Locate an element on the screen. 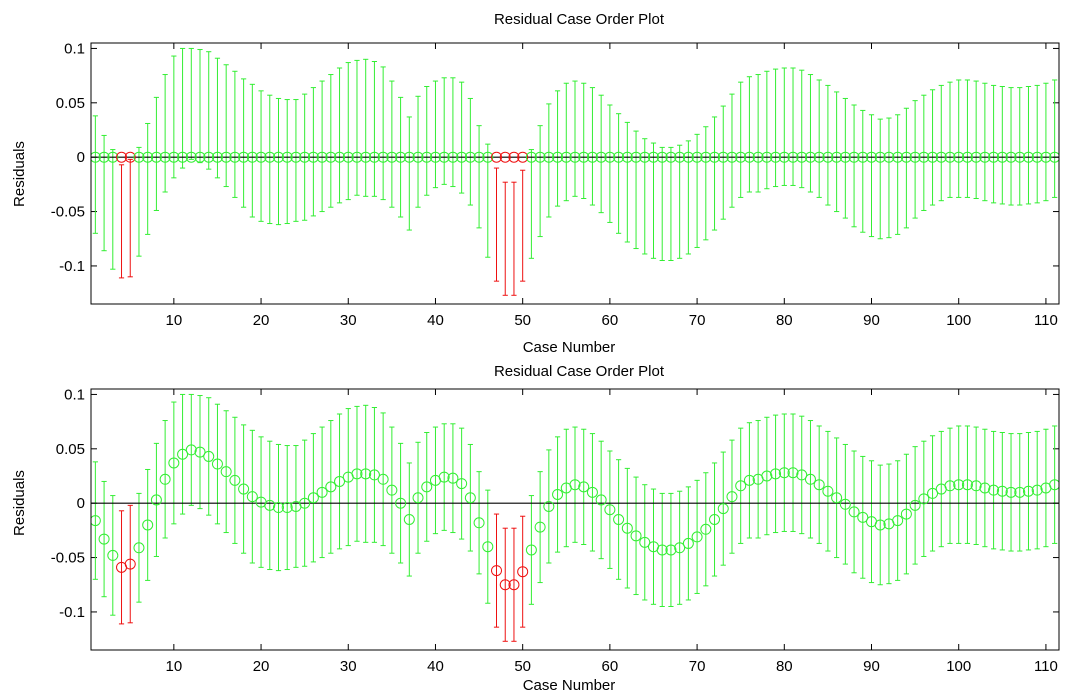  x-tick-label: 90 is located at coordinates (871, 320).